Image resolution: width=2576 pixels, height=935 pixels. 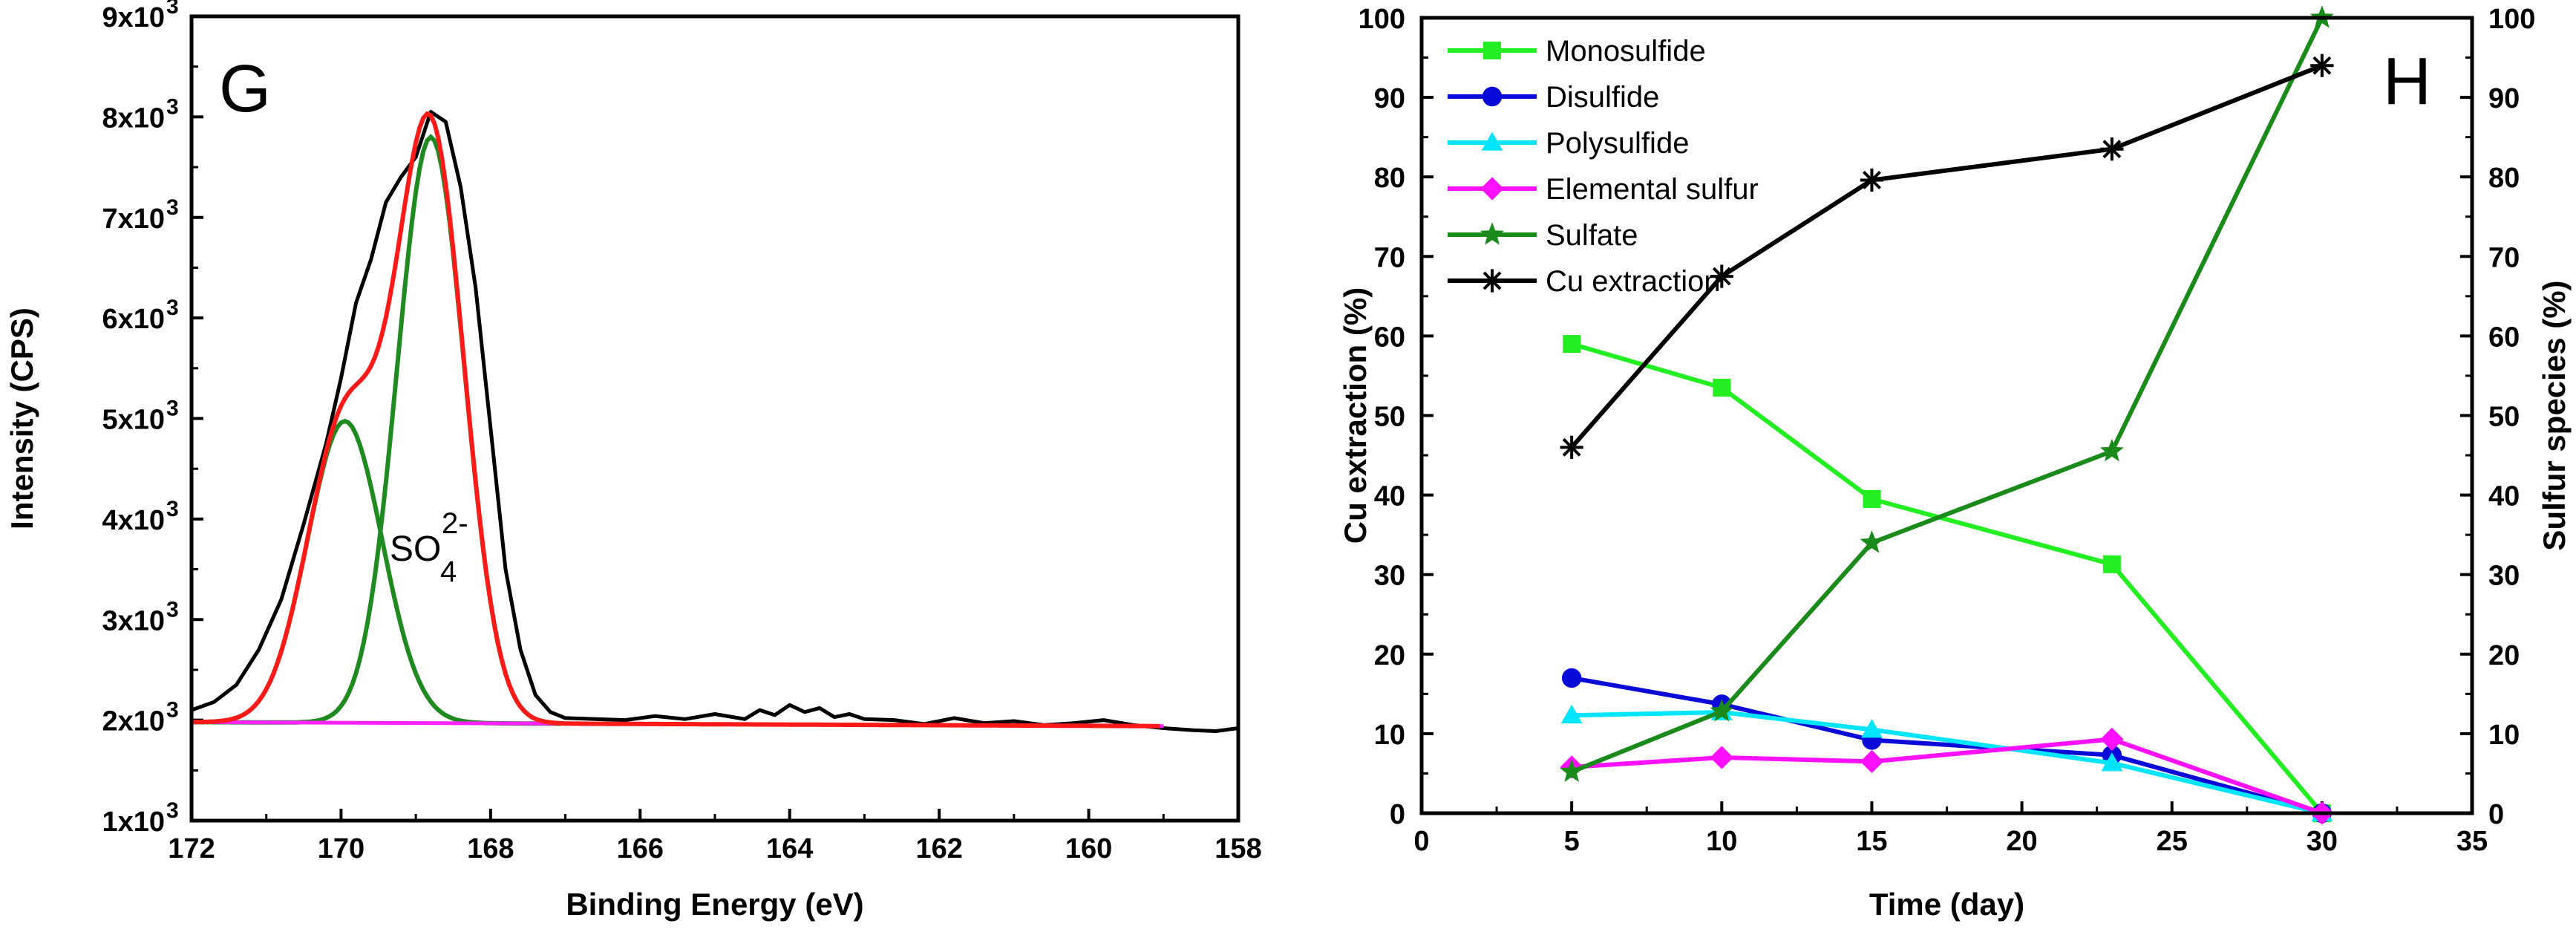 I want to click on x-tick-label: 164, so click(x=790, y=848).